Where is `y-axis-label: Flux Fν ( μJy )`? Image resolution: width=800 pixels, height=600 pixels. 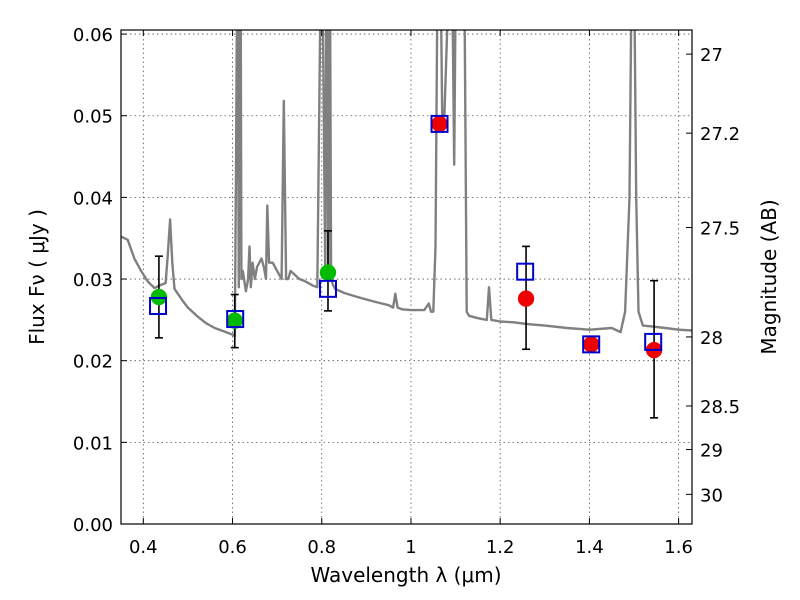 y-axis-label: Flux Fν ( μJy ) is located at coordinates (37, 277).